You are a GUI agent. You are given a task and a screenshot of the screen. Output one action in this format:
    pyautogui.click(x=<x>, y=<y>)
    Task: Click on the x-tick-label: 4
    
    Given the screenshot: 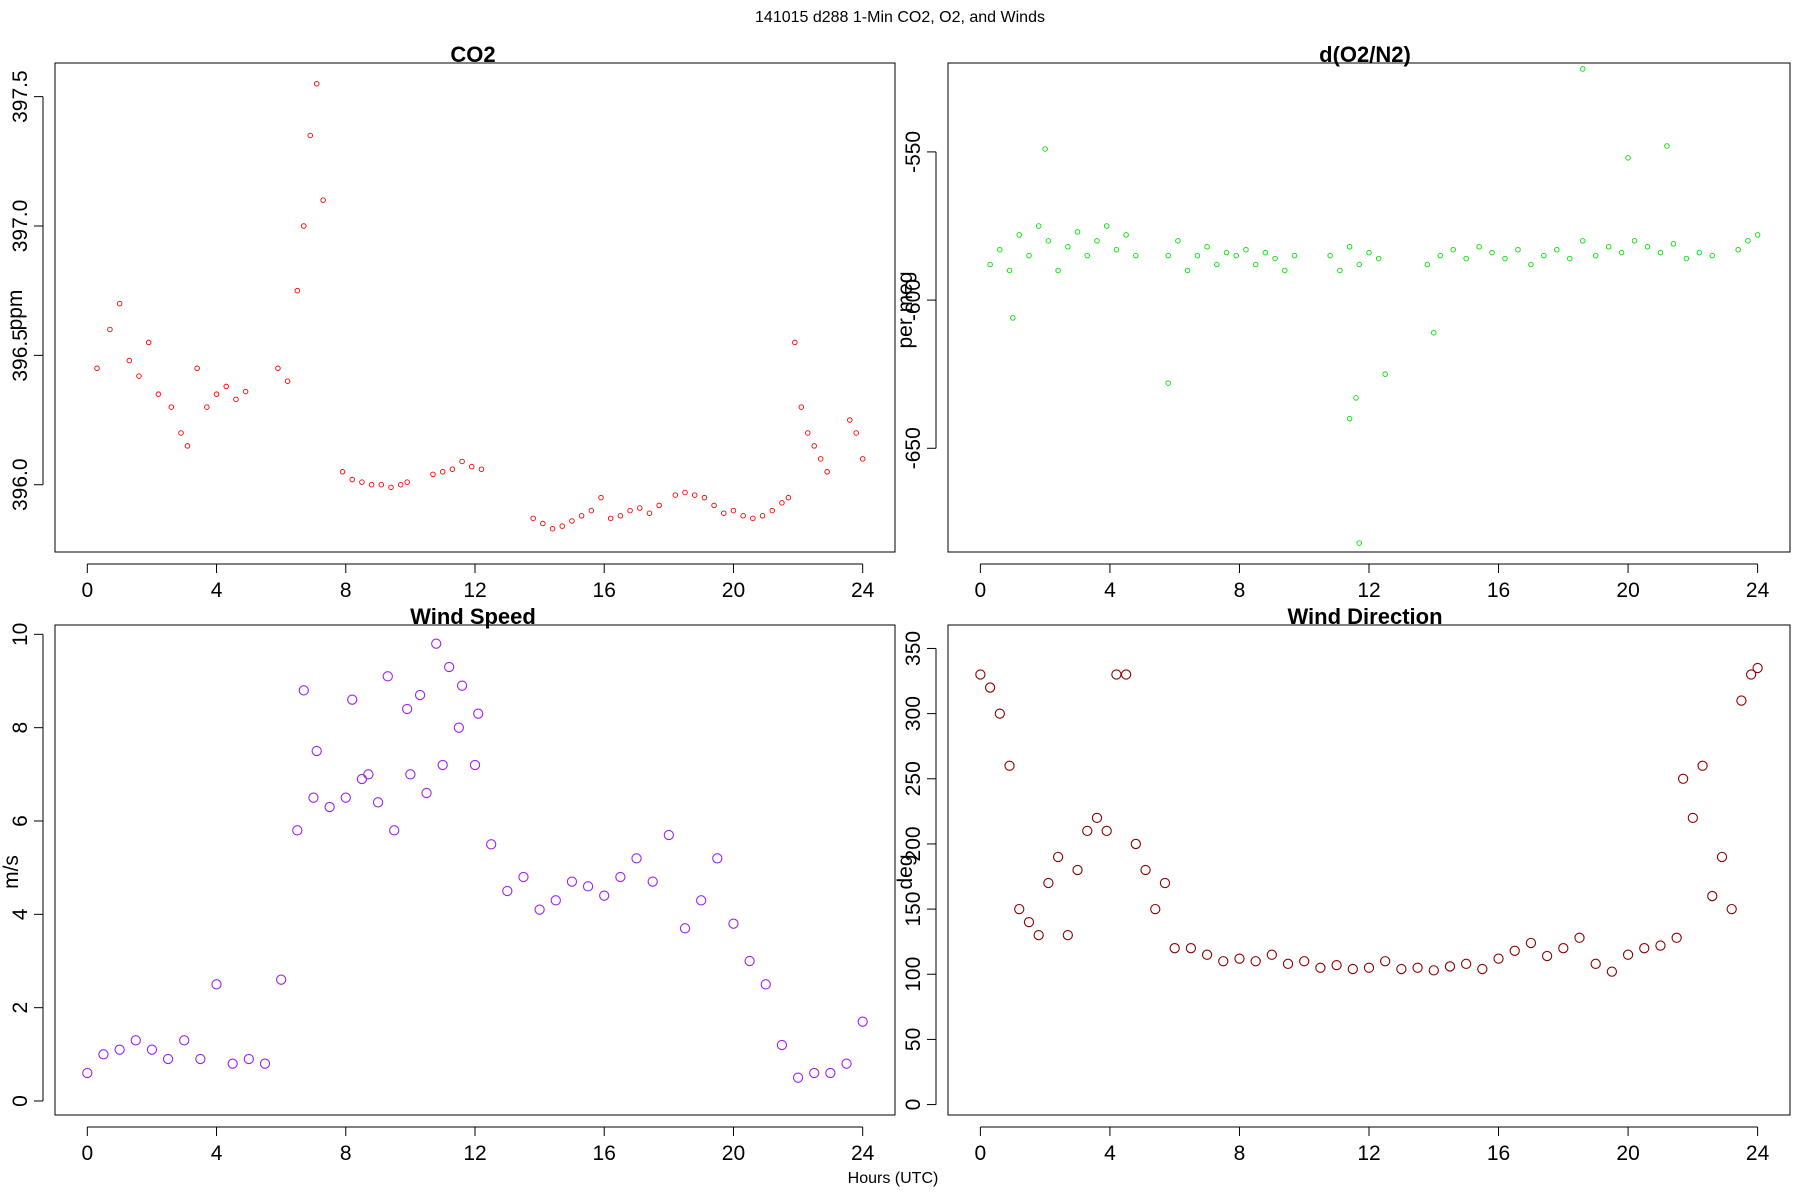 What is the action you would take?
    pyautogui.click(x=1110, y=590)
    